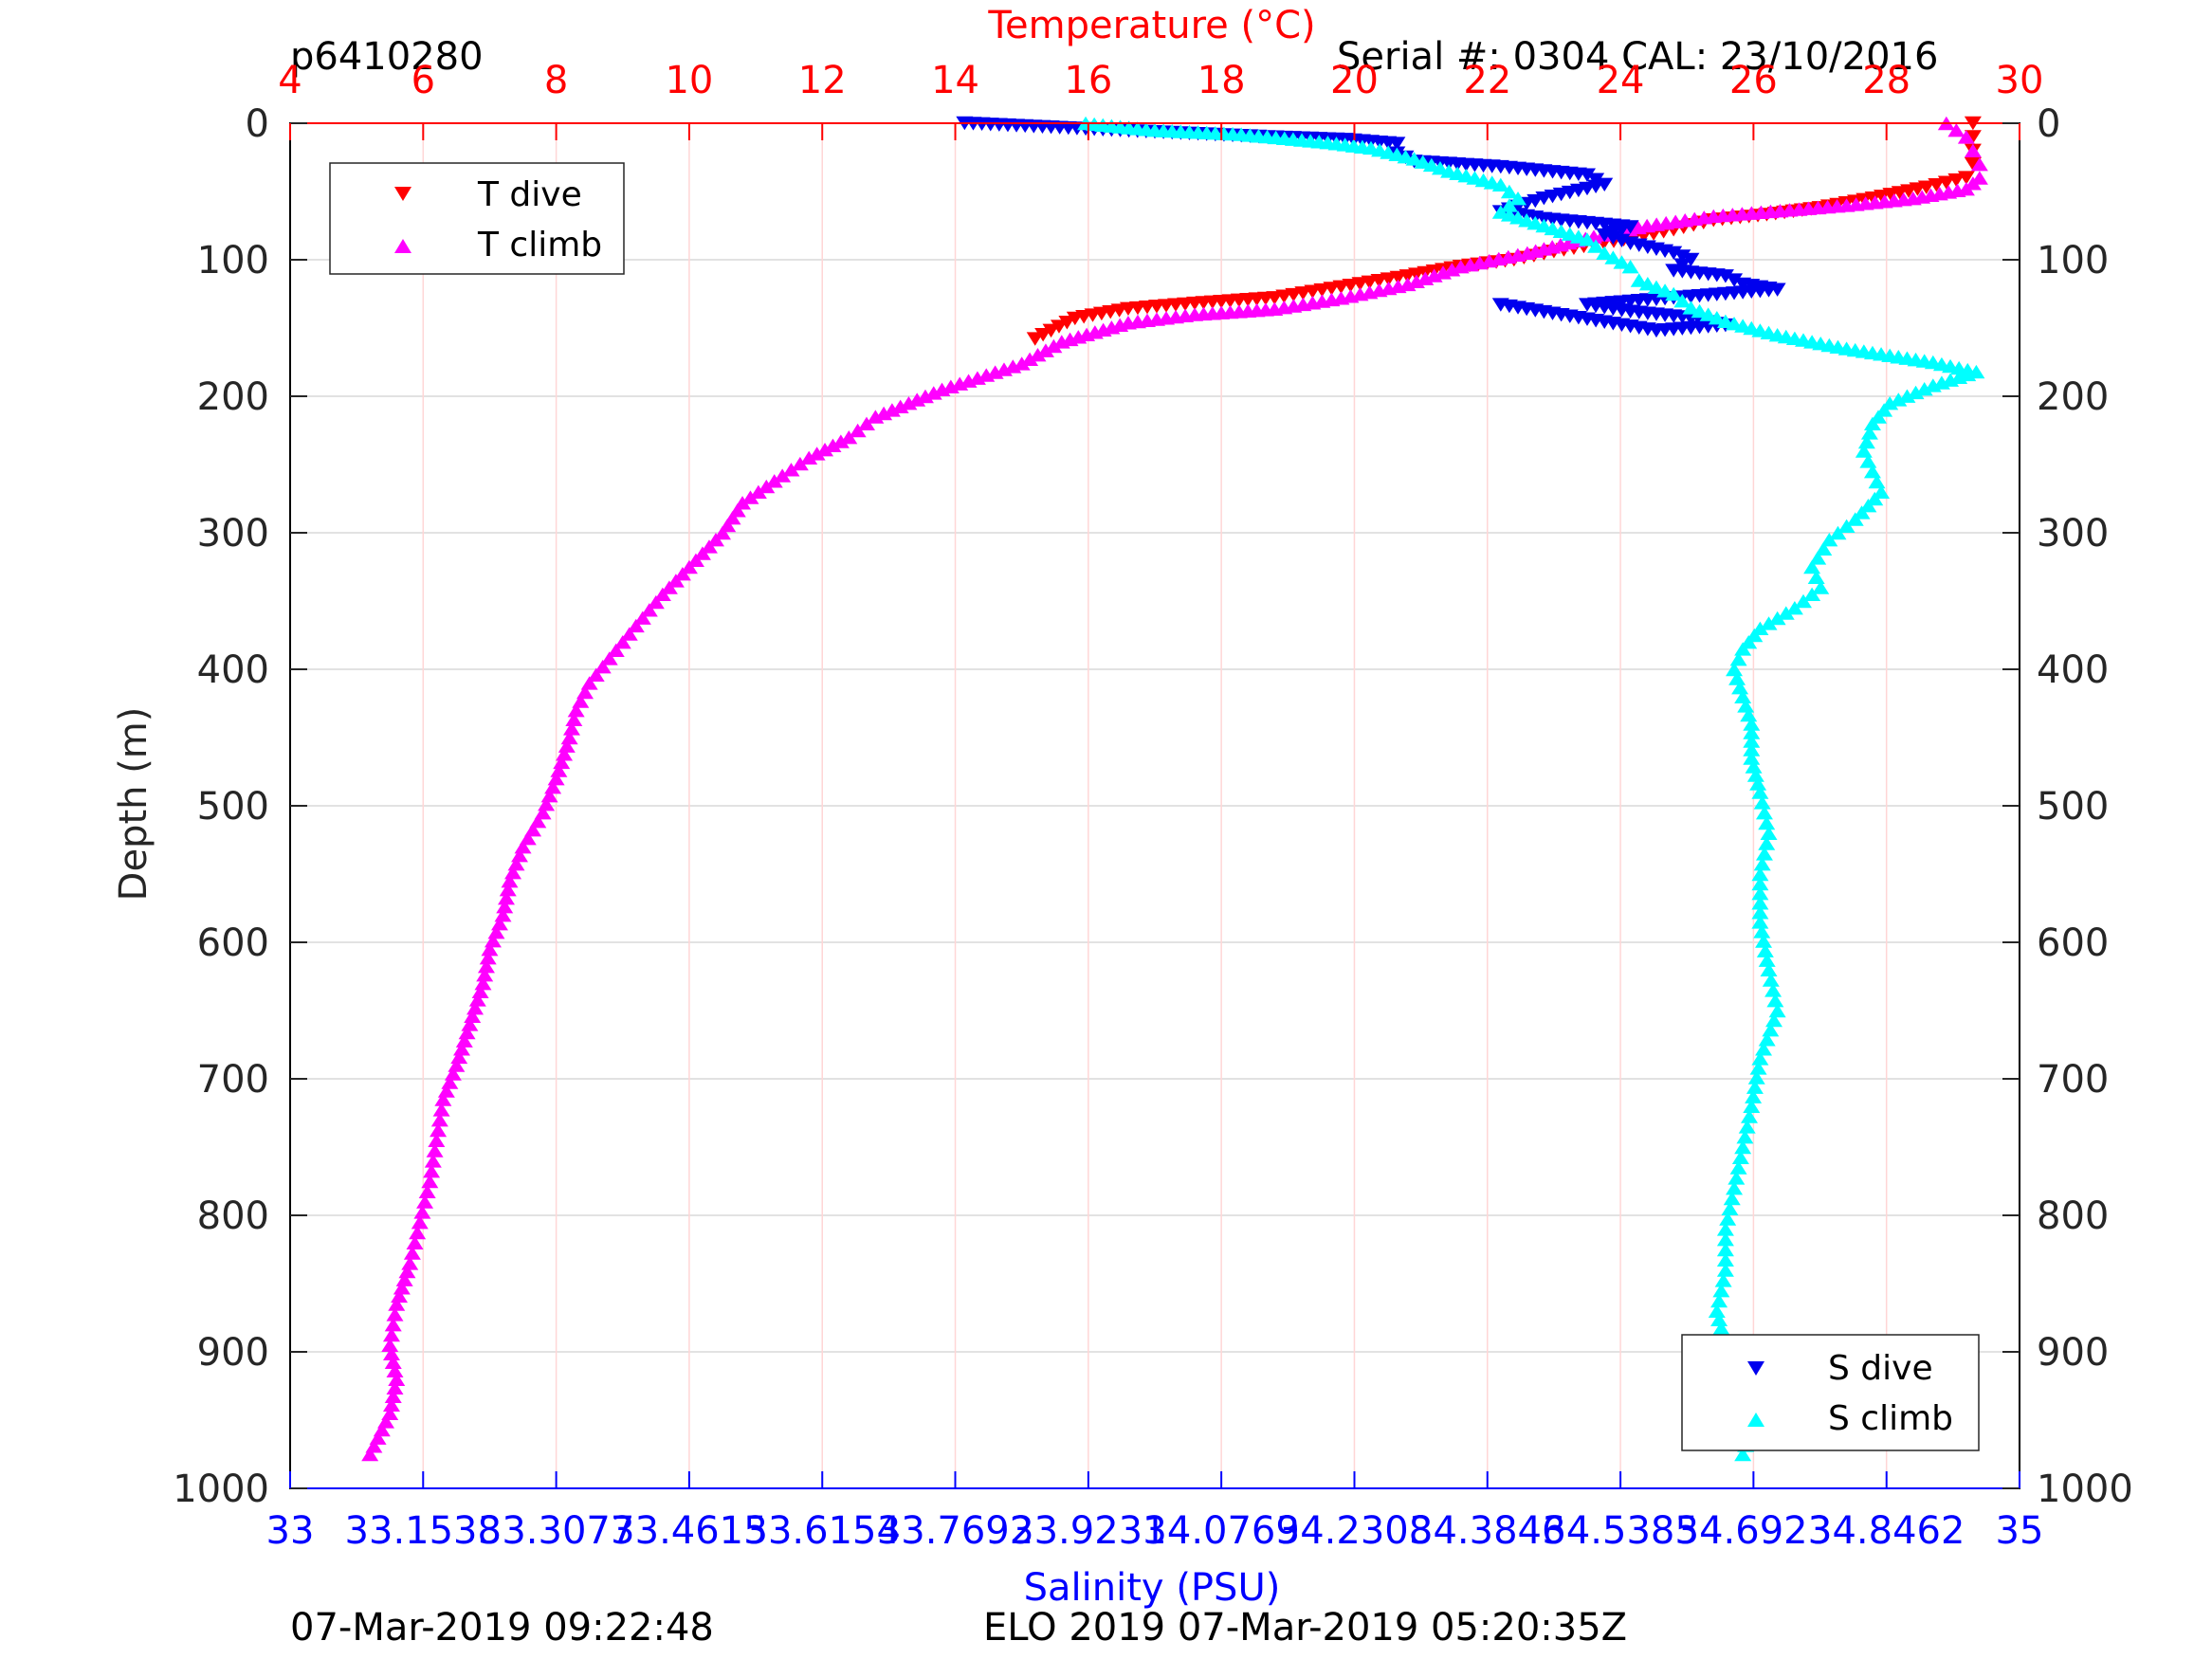 This screenshot has width=2212, height=1659. Describe the element at coordinates (2073, 261) in the screenshot. I see `depth-tick-label-right: 100` at that location.